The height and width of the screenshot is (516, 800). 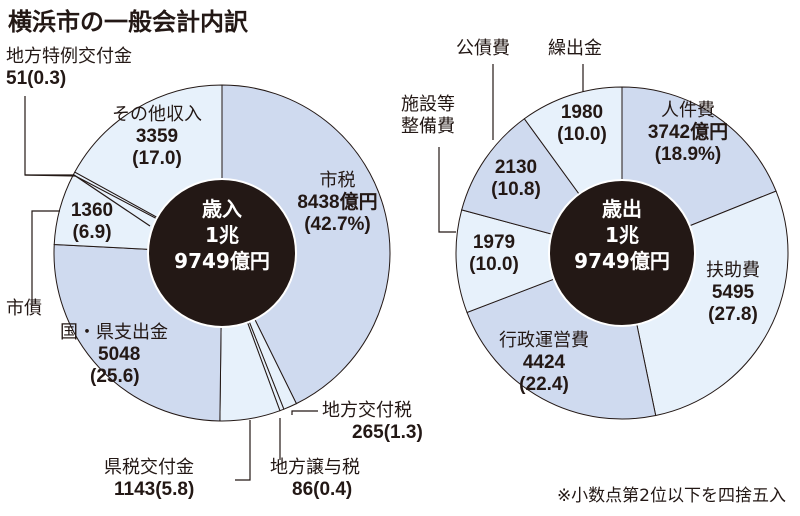 I want to click on label-name: 市債, so click(x=24, y=308).